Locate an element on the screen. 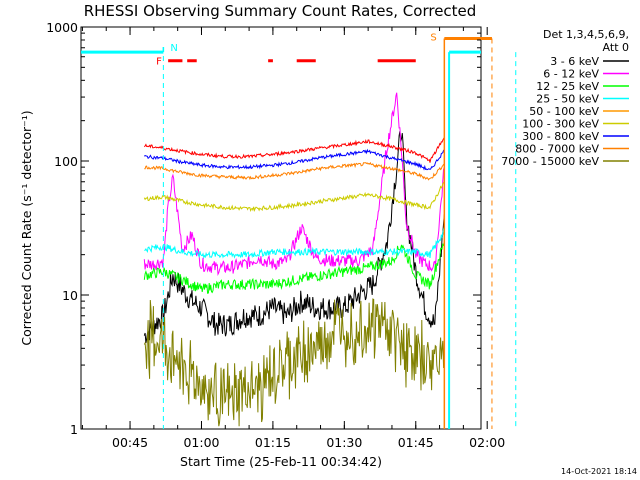 Image resolution: width=640 pixels, height=480 pixels. legend-entry-label: 3 - 6 keV is located at coordinates (574, 61).